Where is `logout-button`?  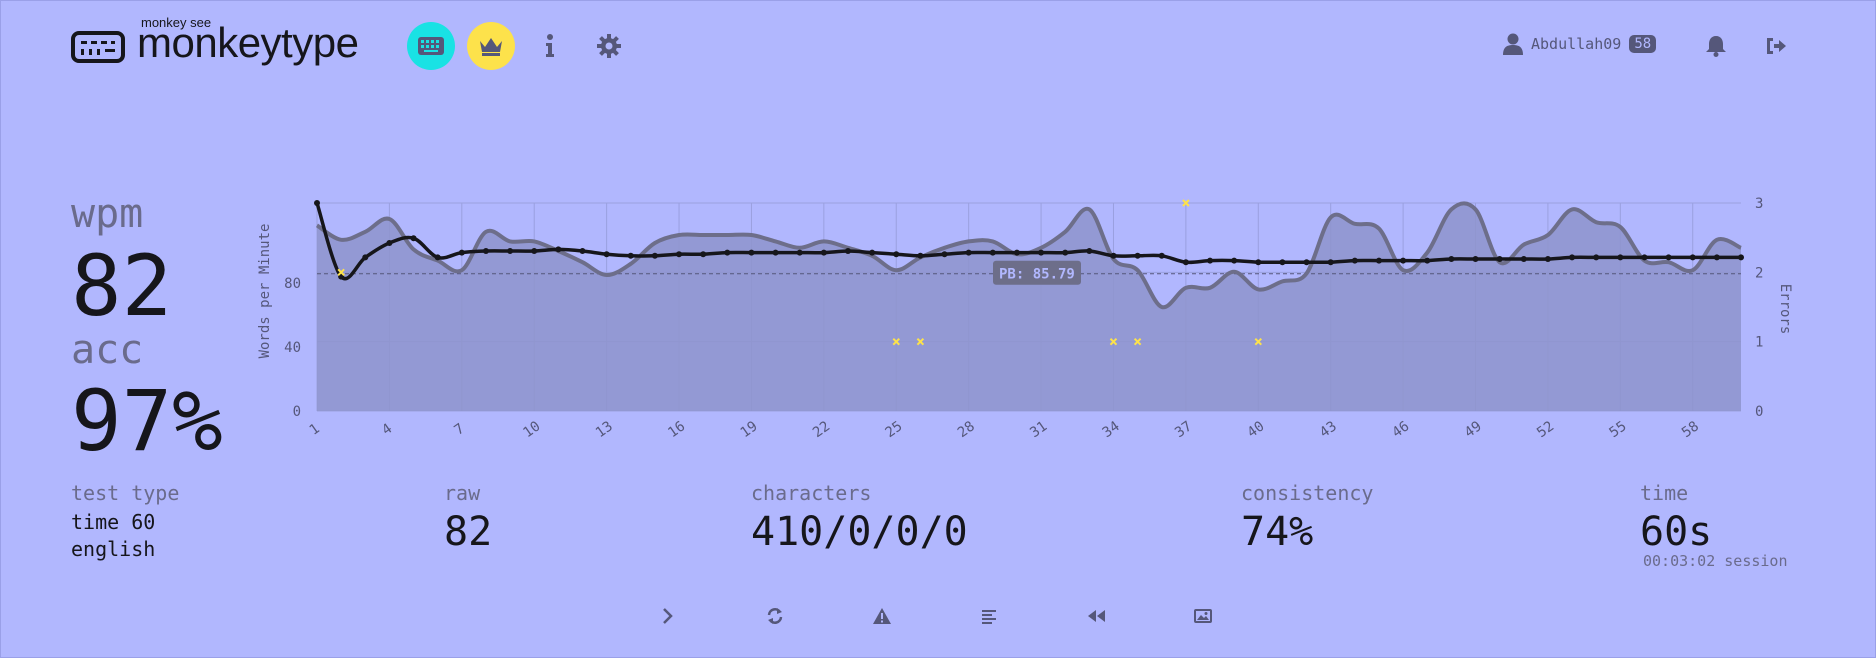
logout-button is located at coordinates (1776, 46).